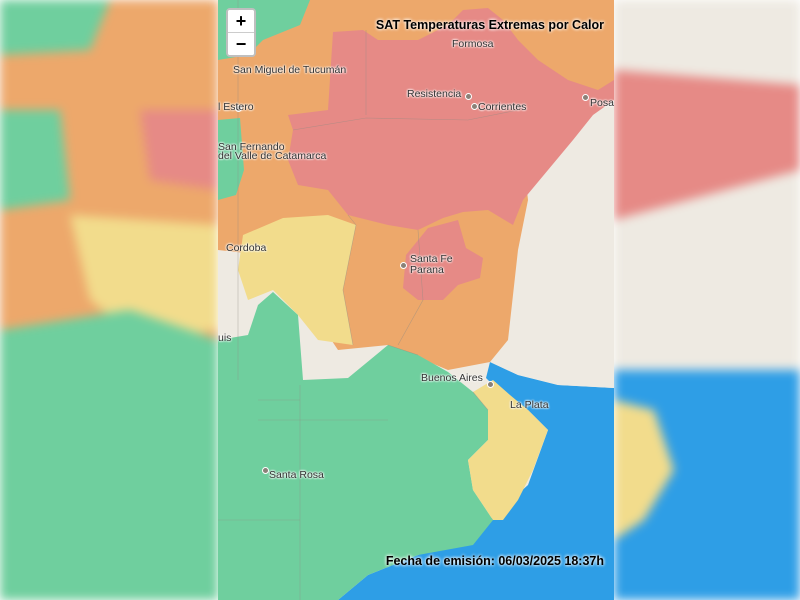 This screenshot has height=600, width=800. What do you see at coordinates (489, 25) in the screenshot?
I see `map-title: SAT Temperaturas Extremas por Calor` at bounding box center [489, 25].